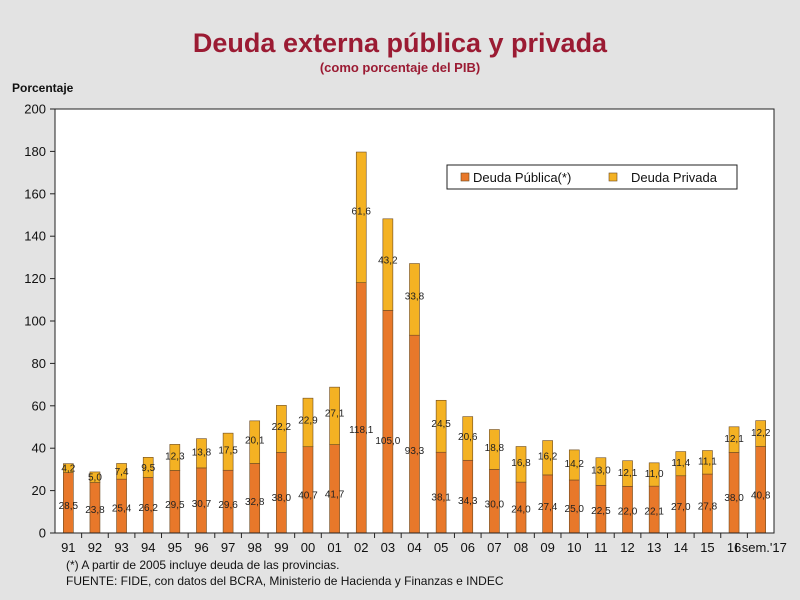  I want to click on x-tick-label: 96, so click(201, 547).